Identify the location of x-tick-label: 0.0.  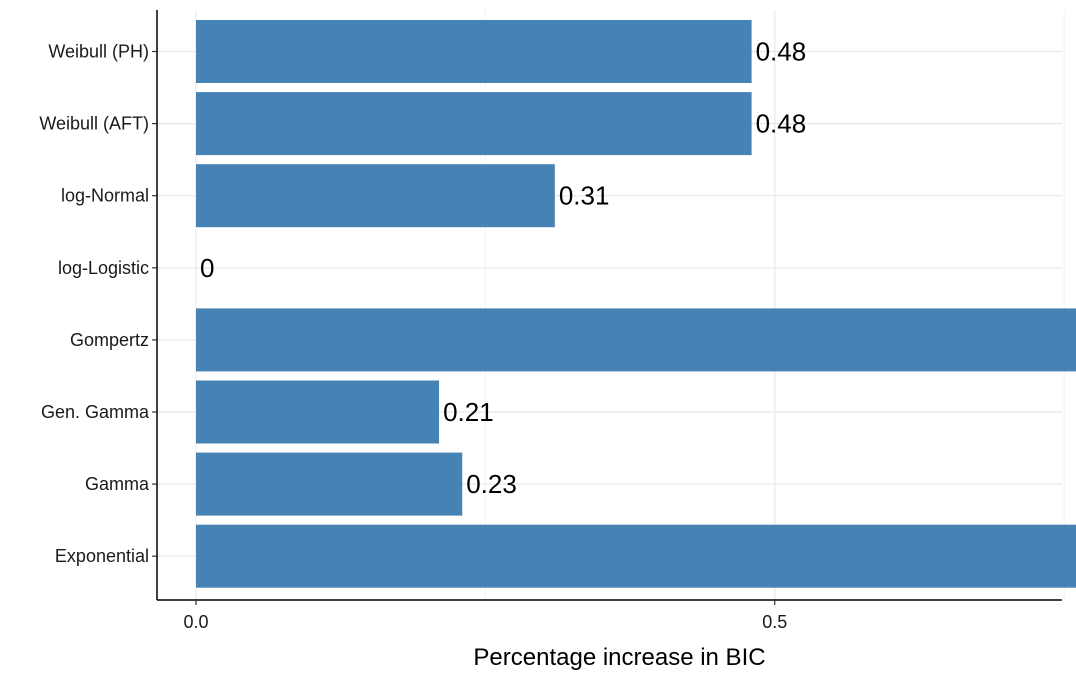
(195, 622).